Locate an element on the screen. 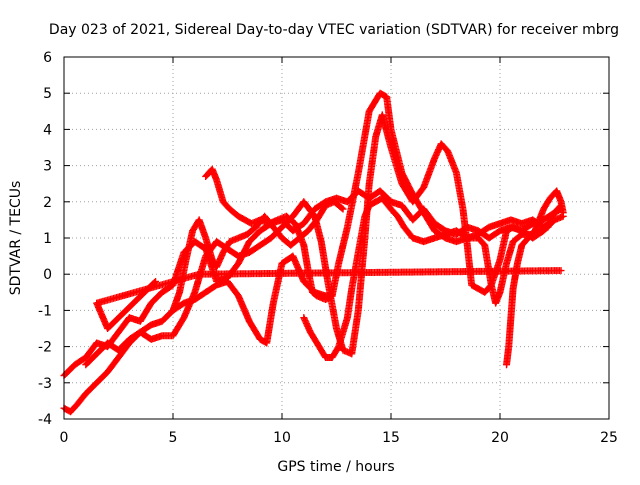 This screenshot has width=640, height=485. y-tick-label: 6 is located at coordinates (47, 58).